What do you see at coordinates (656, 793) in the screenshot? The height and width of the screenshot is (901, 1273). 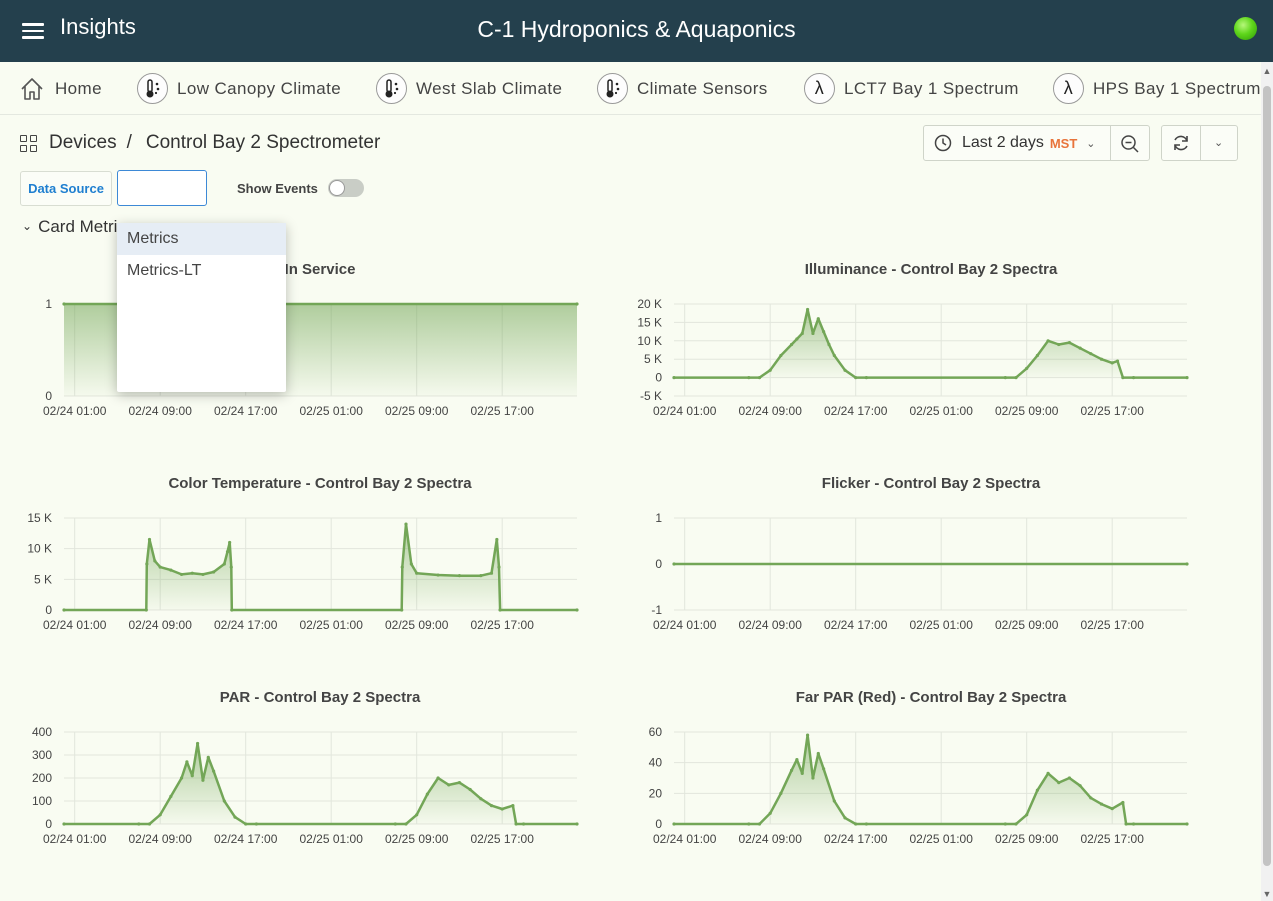 I see `y-tick-label: 20` at bounding box center [656, 793].